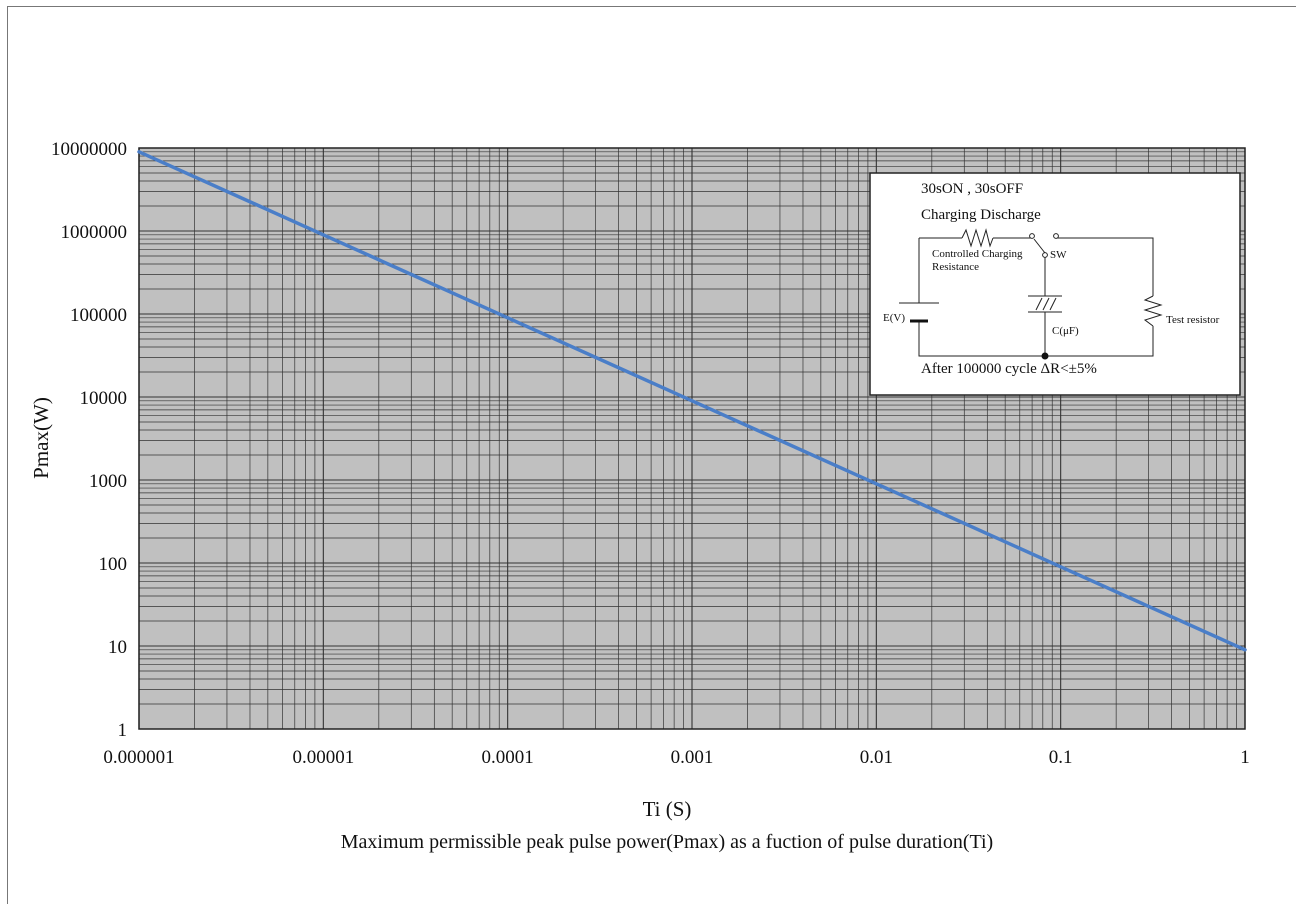 The image size is (1297, 905). What do you see at coordinates (1193, 320) in the screenshot?
I see `test-resistor-label: Test resistor` at bounding box center [1193, 320].